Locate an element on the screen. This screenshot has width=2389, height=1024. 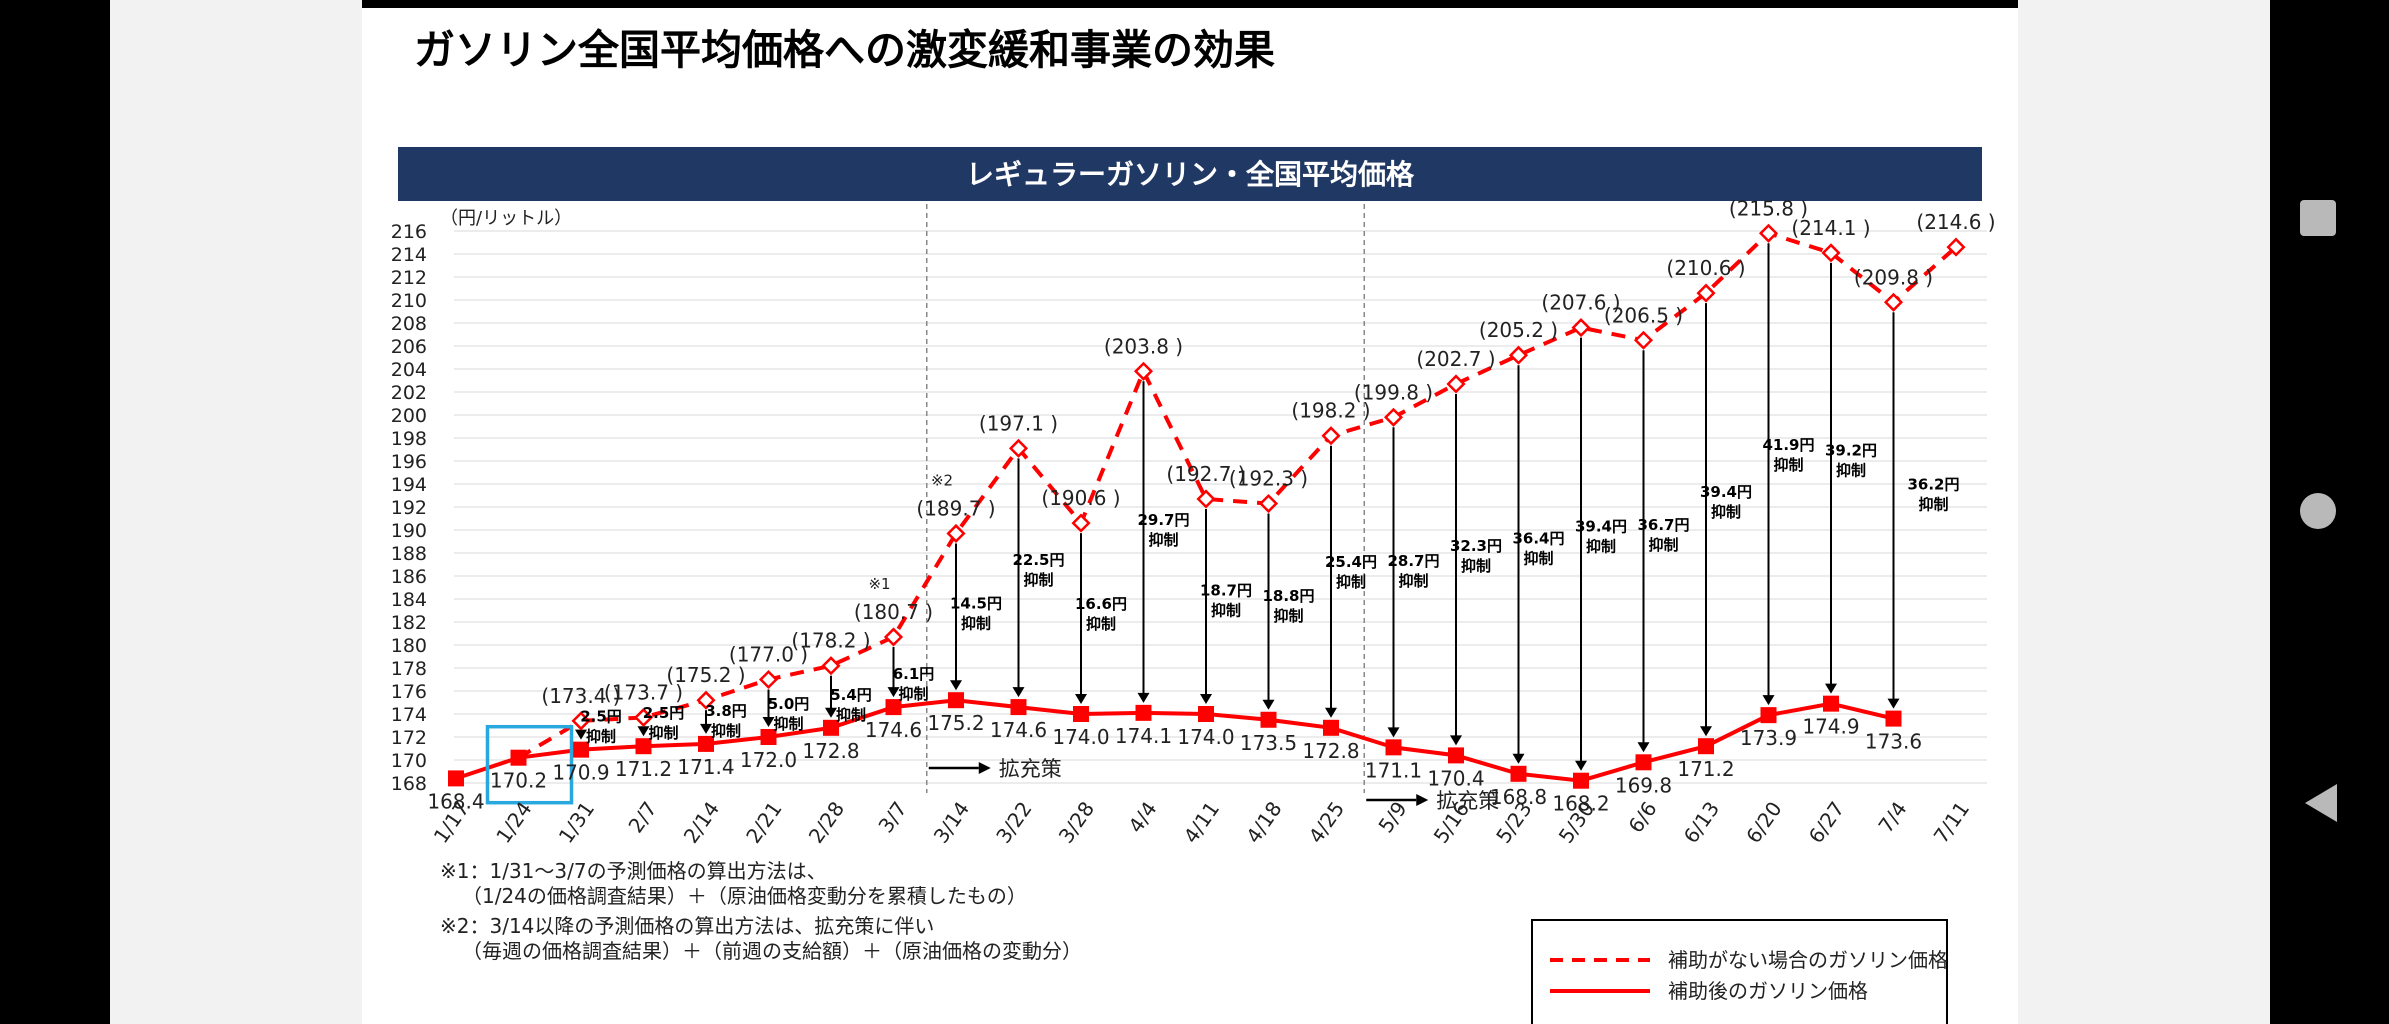
footnote-mark: ※1 is located at coordinates (879, 584).